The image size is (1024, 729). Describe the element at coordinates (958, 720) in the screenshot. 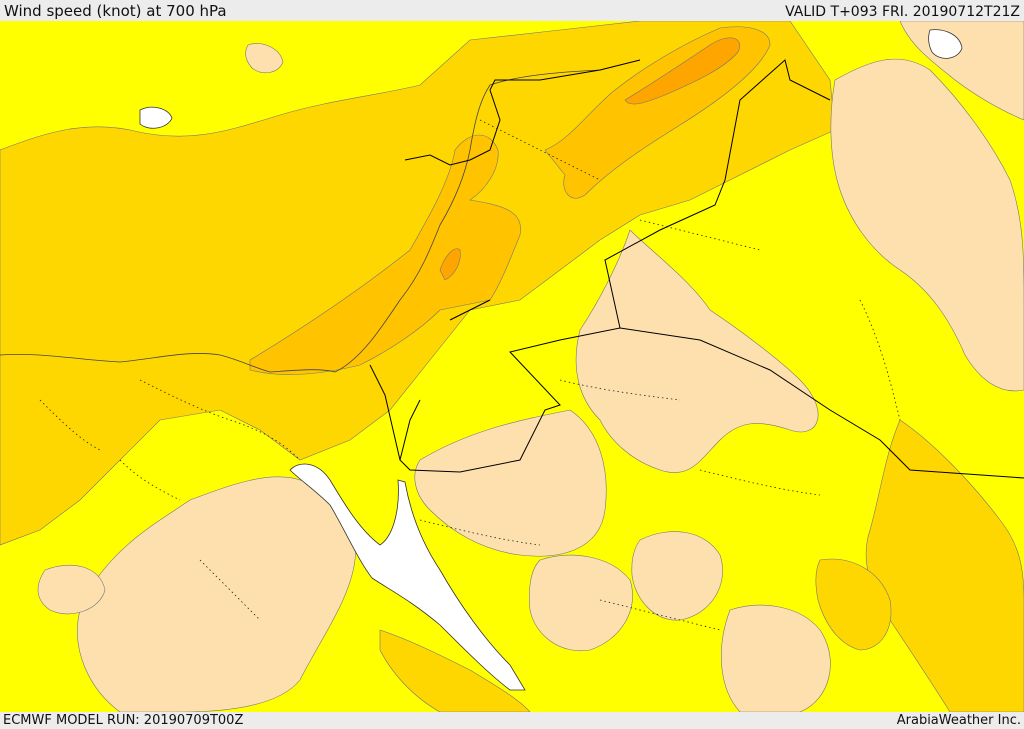

I see `credit-label: ArabiaWeather Inc.` at that location.